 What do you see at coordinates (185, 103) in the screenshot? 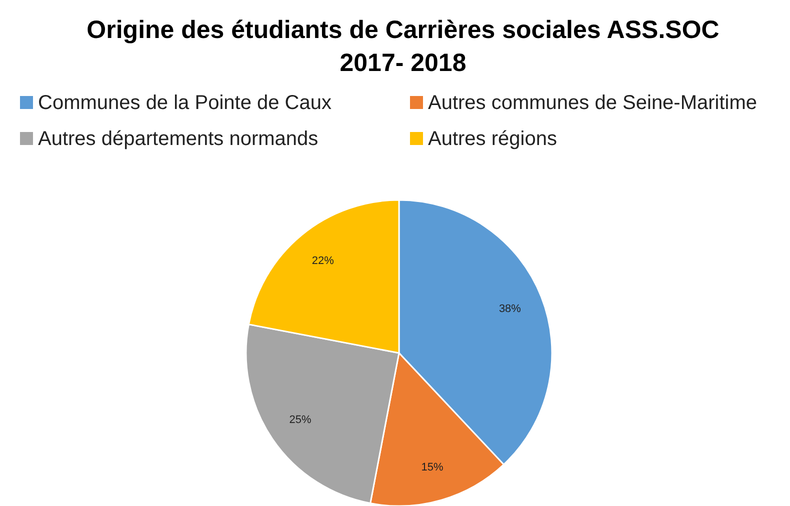
I see `legend-label: Communes de la Pointe de Caux` at bounding box center [185, 103].